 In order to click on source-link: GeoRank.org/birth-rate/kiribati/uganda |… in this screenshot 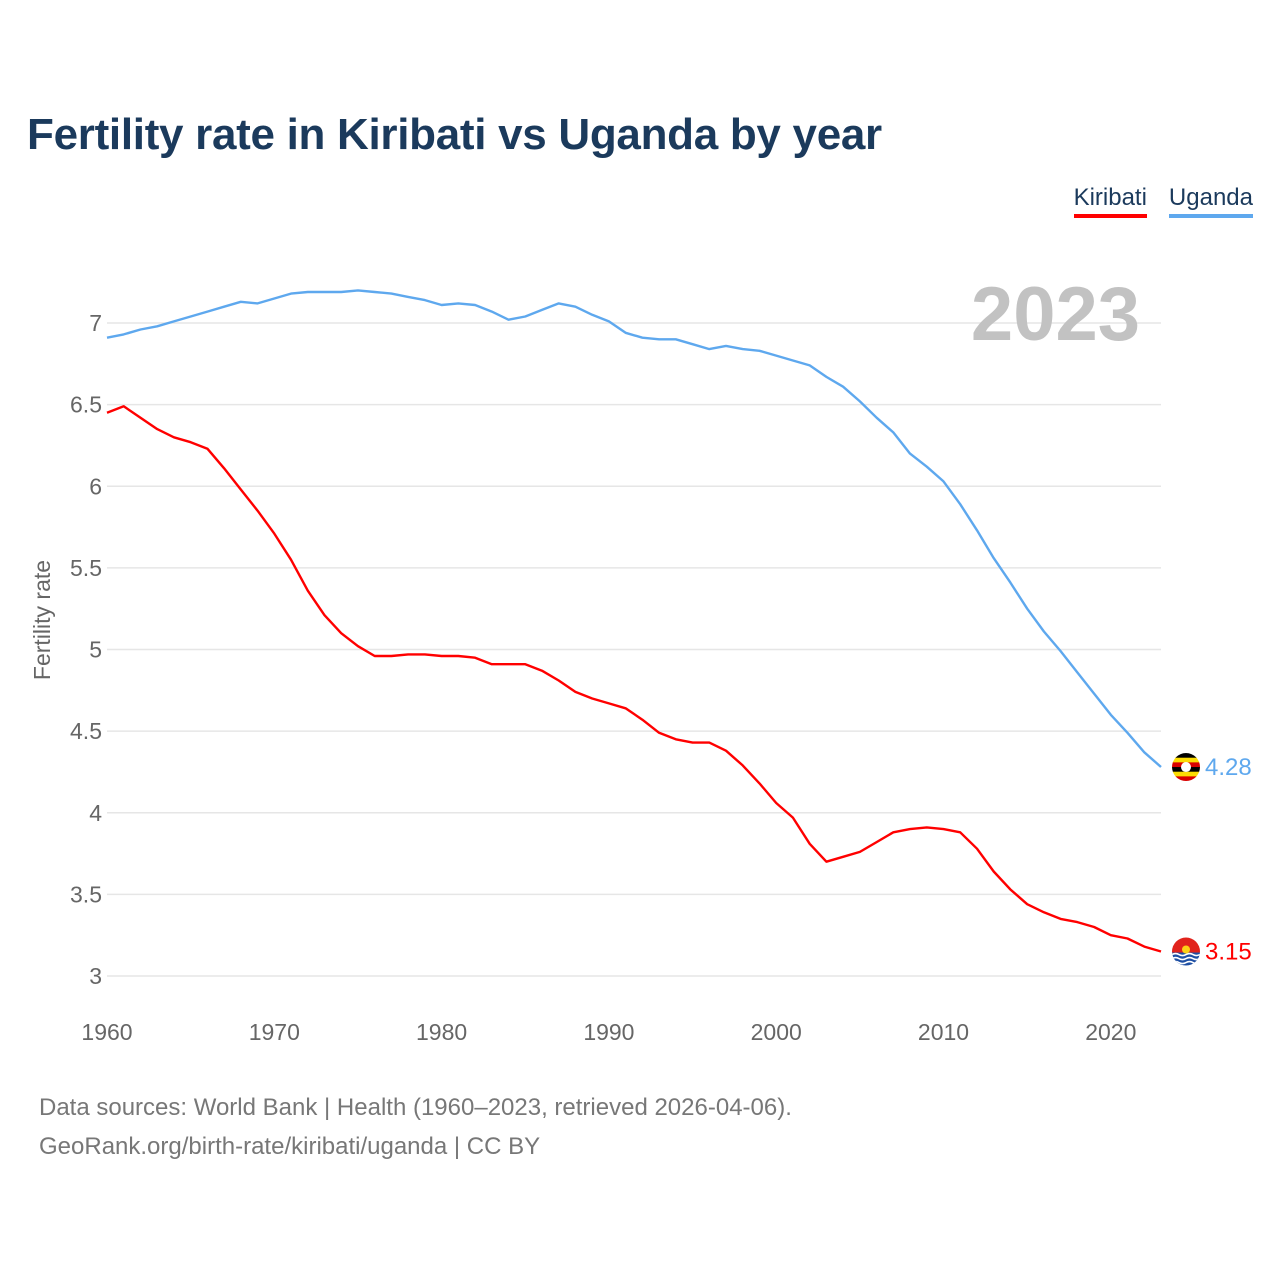, I will do `click(290, 1146)`.